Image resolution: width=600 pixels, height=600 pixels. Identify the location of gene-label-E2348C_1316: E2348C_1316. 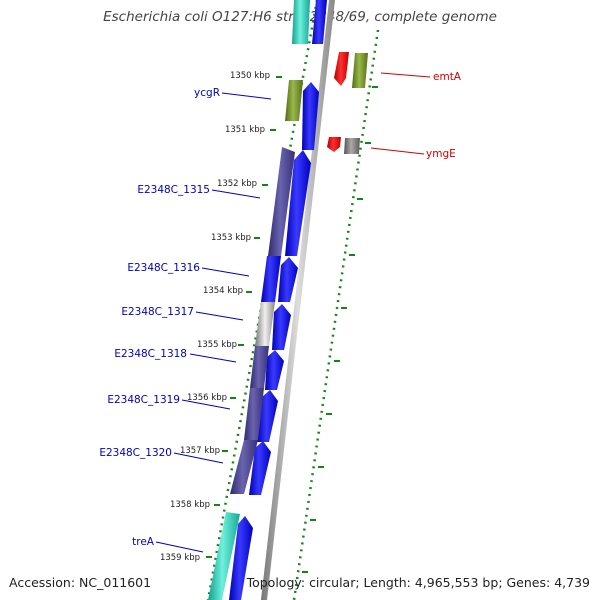
(163, 268).